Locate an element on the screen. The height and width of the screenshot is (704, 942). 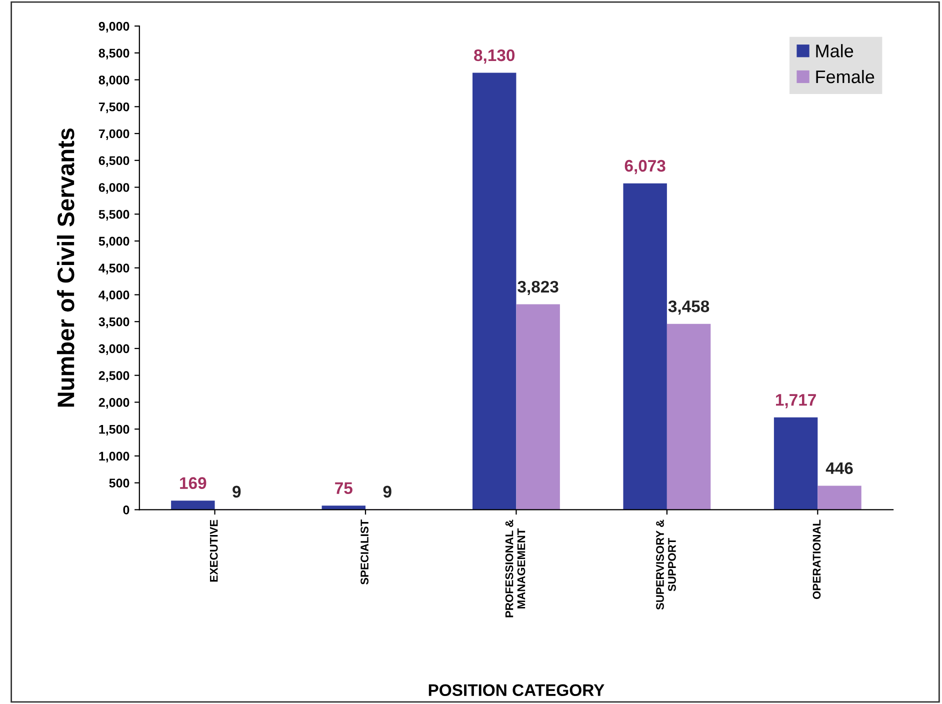
x-axis-title: POSITION CATEGORY is located at coordinates (516, 690).